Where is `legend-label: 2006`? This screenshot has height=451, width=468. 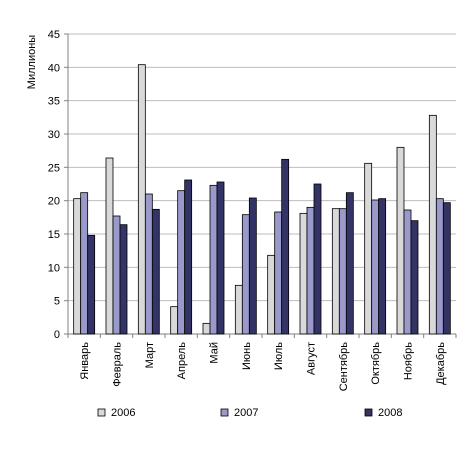 legend-label: 2006 is located at coordinates (123, 413).